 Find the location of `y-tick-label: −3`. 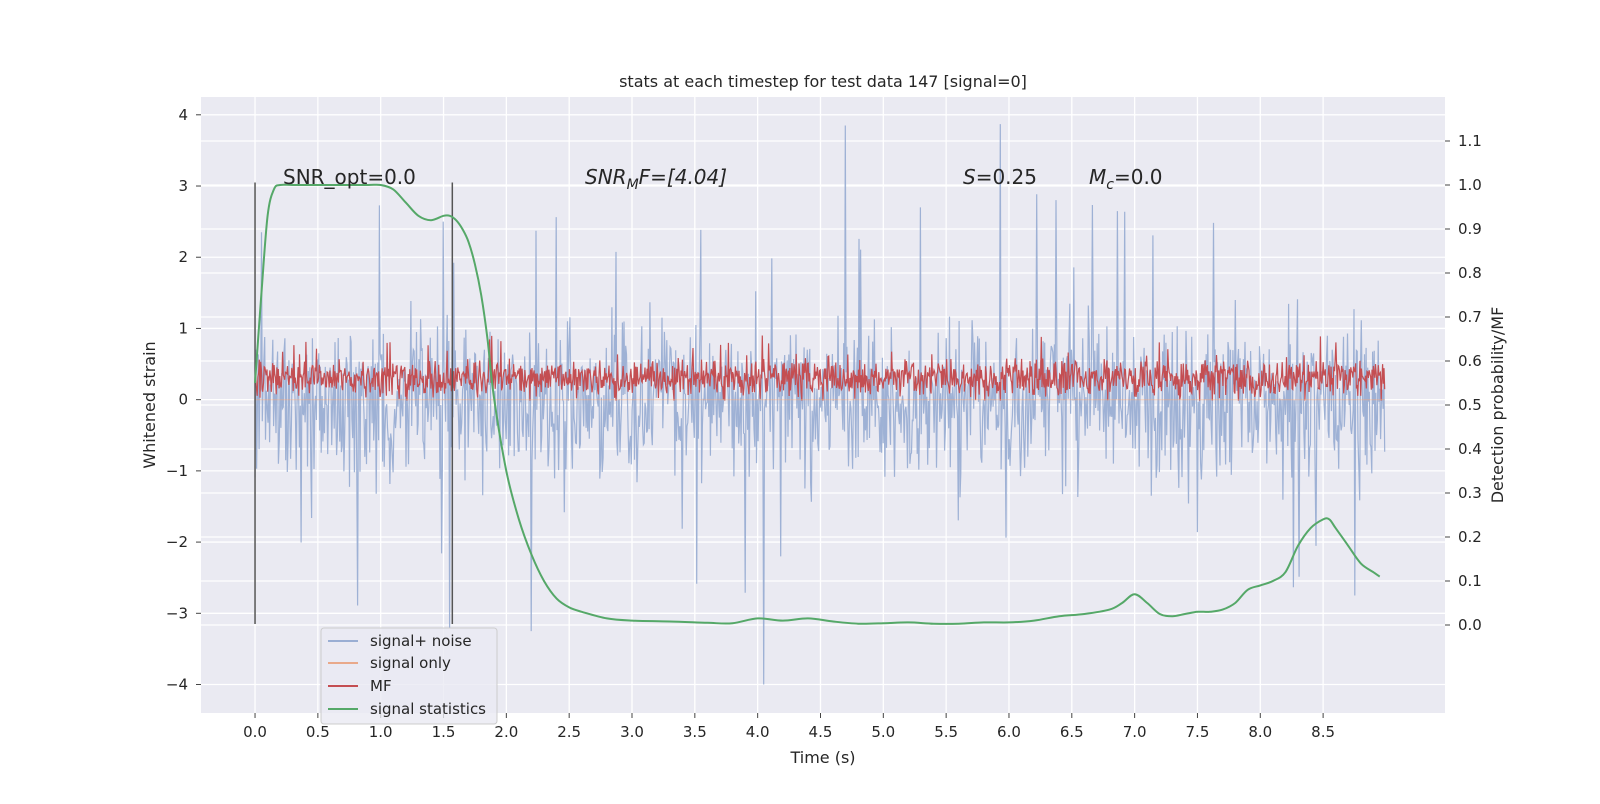

y-tick-label: −3 is located at coordinates (177, 613).